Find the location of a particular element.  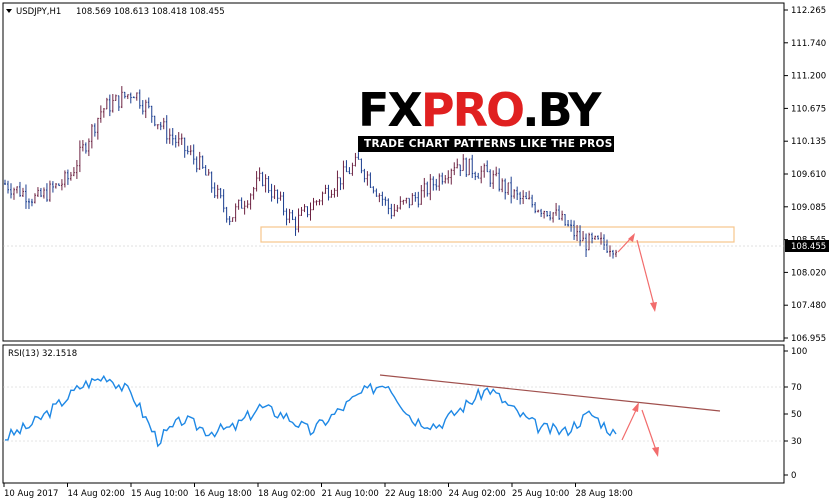

time-tick-label: 10 Aug 2017 is located at coordinates (31, 494).